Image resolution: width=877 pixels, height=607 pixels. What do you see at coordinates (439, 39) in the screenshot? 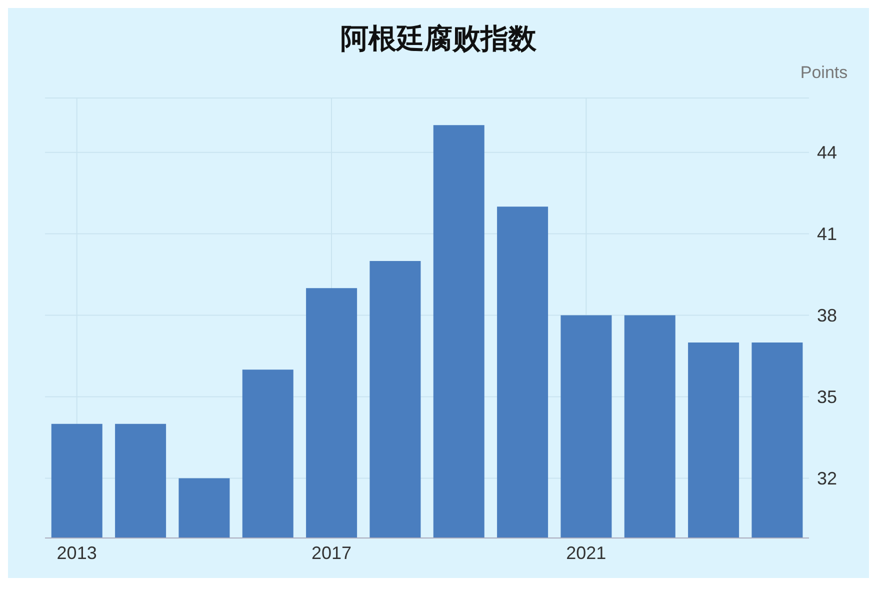
I see `chart-title: 阿根廷腐败指数` at bounding box center [439, 39].